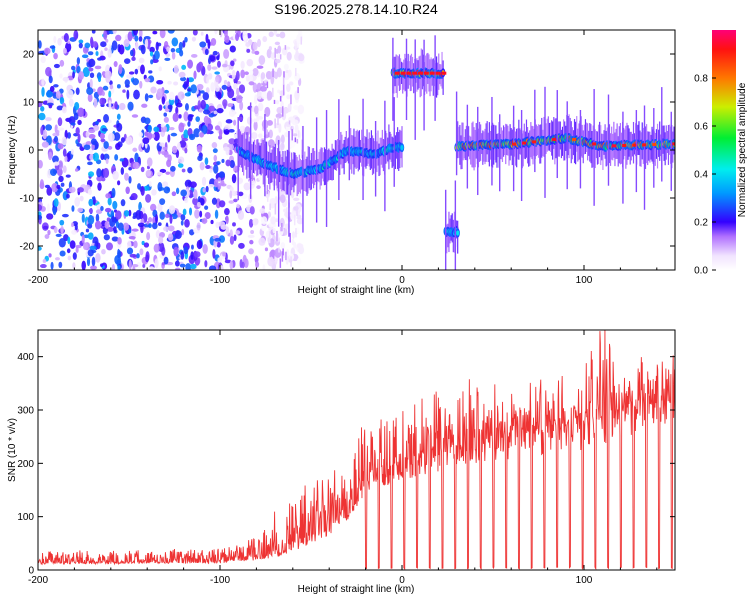 The height and width of the screenshot is (600, 750). What do you see at coordinates (705, 175) in the screenshot?
I see `colorbar-ticks: 0.0 0.2 0.4 0.6 0.8` at bounding box center [705, 175].